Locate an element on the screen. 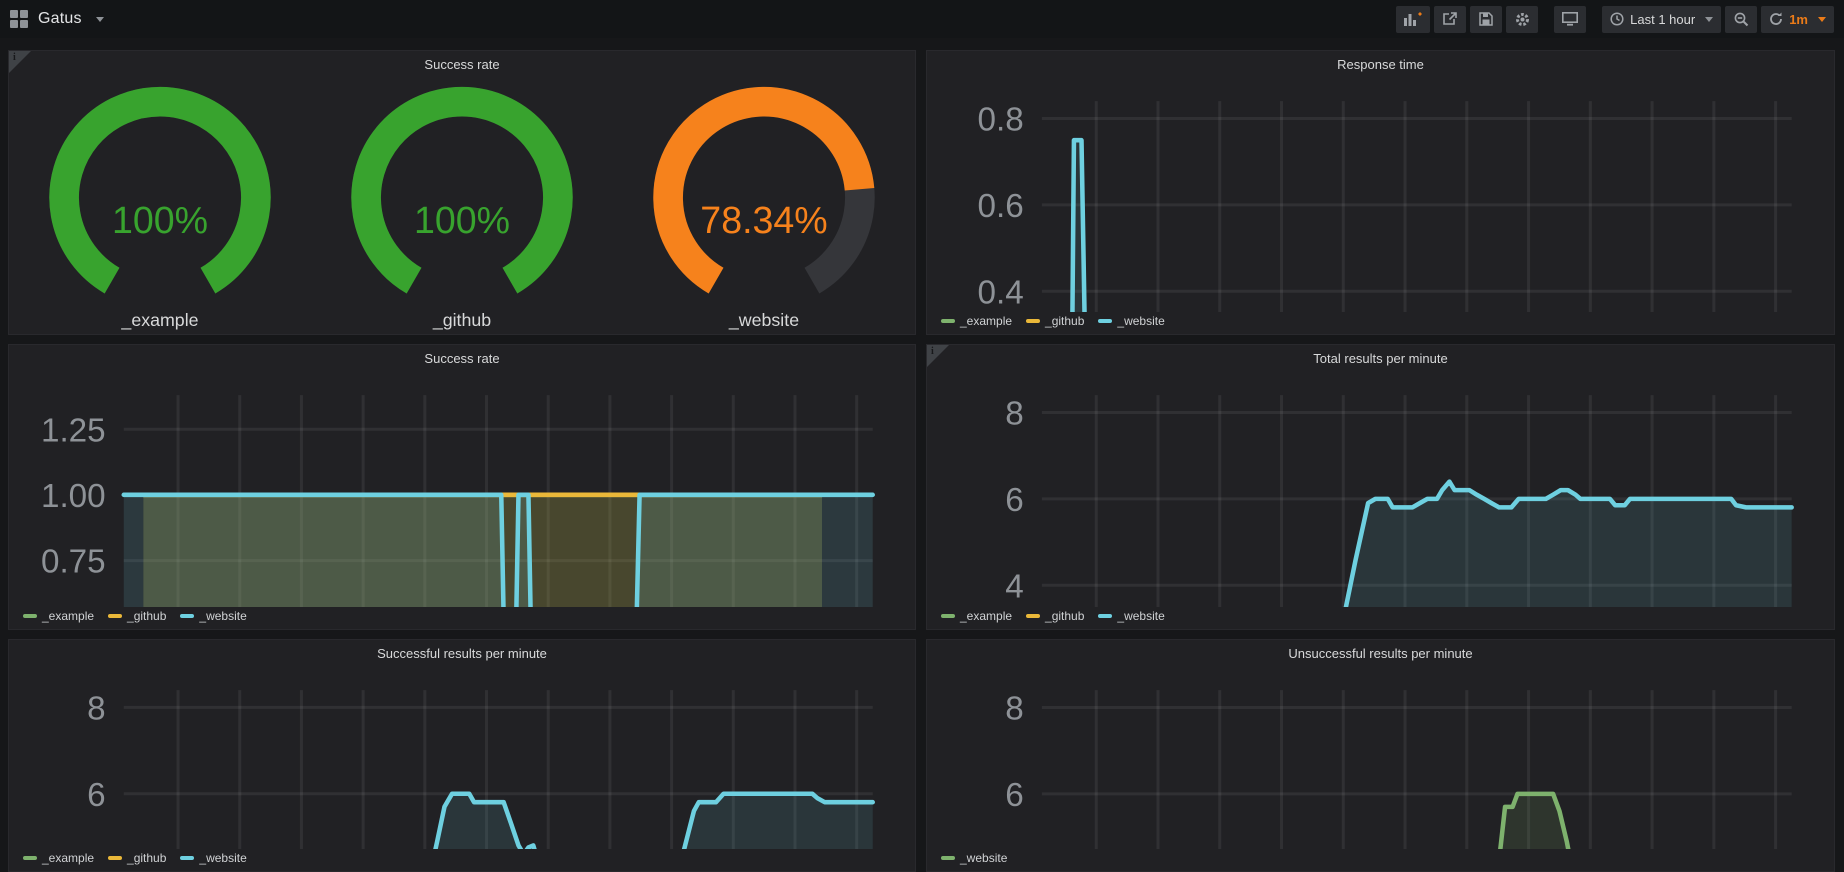  tv-mode-button is located at coordinates (1570, 19).